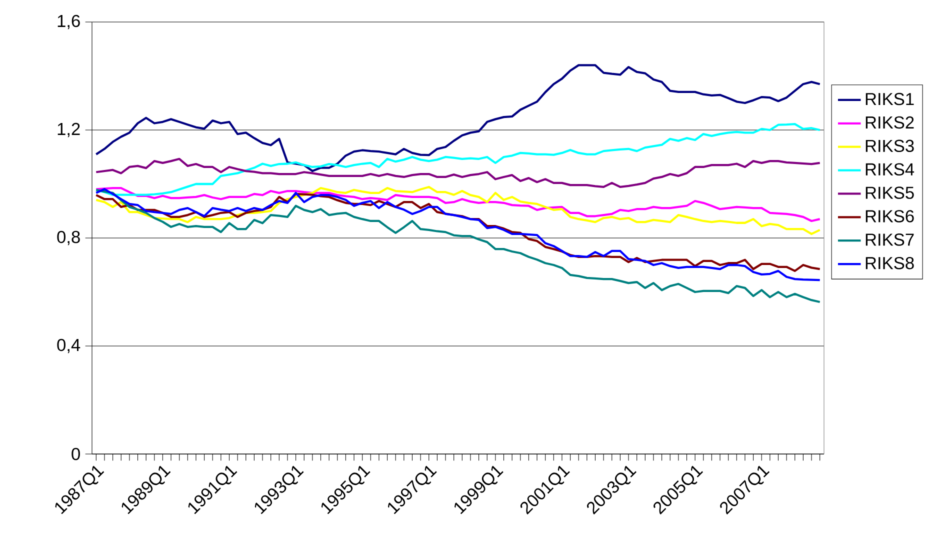 The width and height of the screenshot is (950, 554). I want to click on legend-label: RIKS8, so click(890, 263).